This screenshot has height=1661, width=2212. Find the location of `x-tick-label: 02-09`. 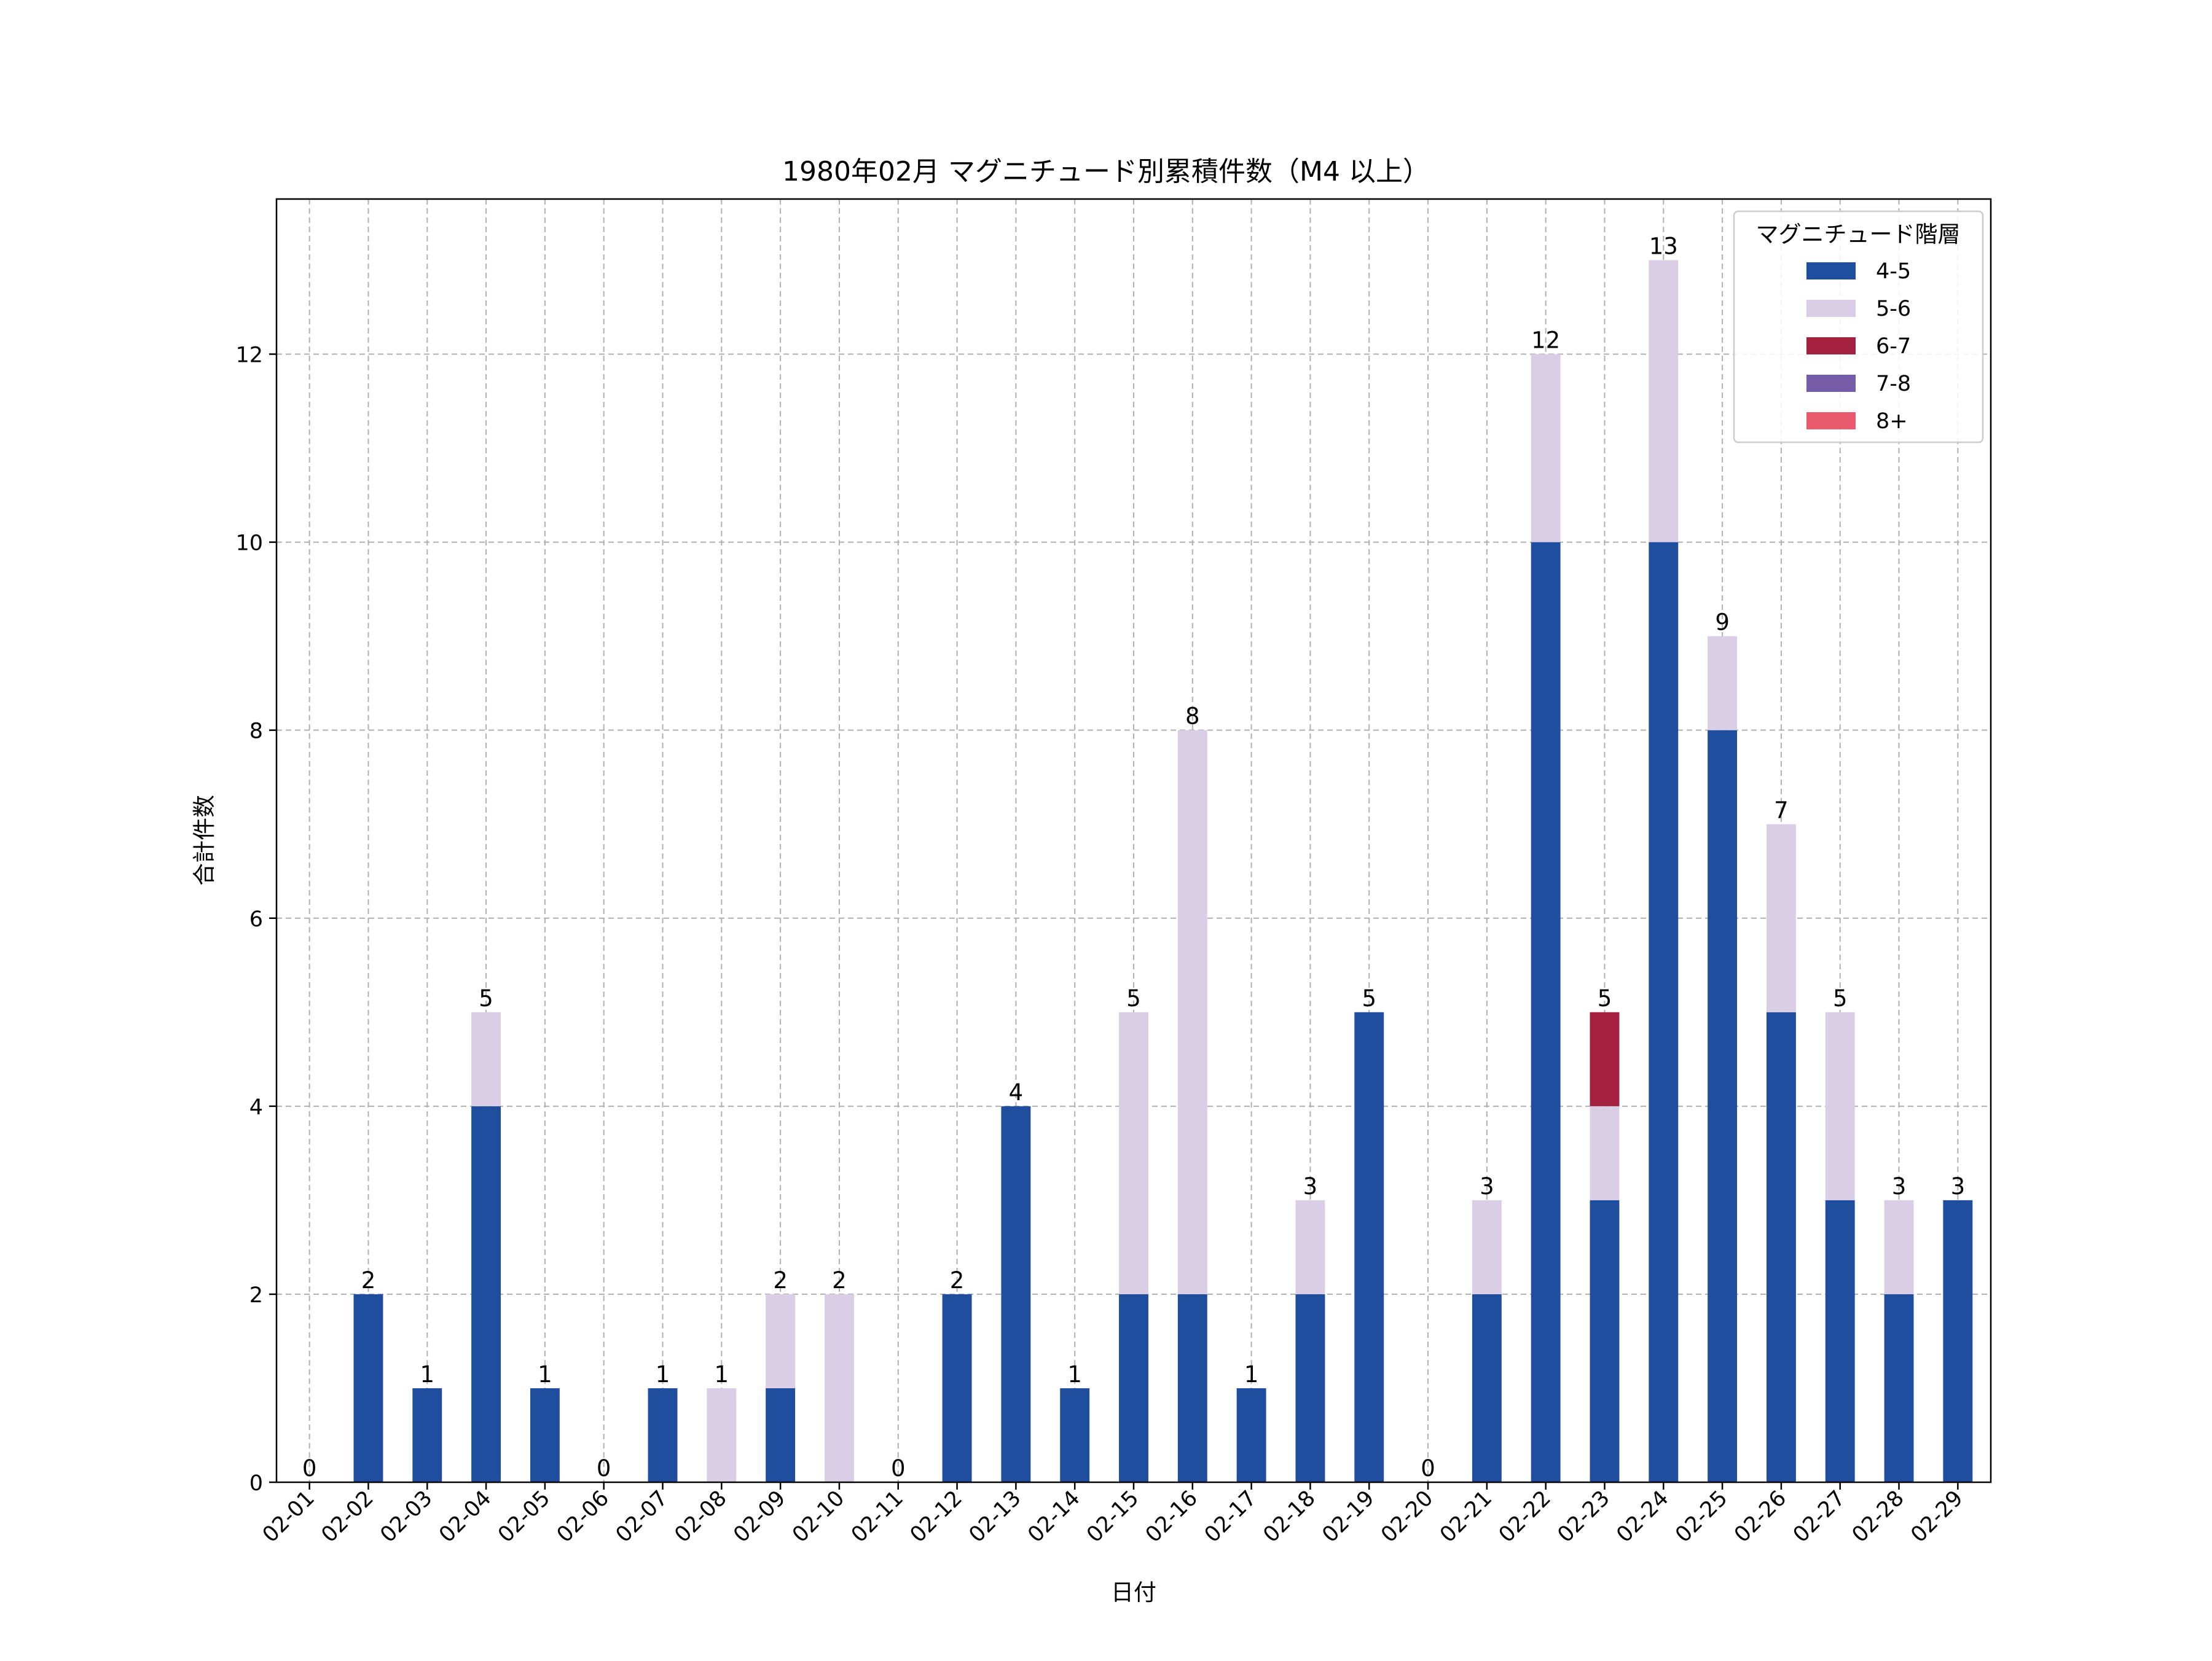

x-tick-label: 02-09 is located at coordinates (759, 1516).